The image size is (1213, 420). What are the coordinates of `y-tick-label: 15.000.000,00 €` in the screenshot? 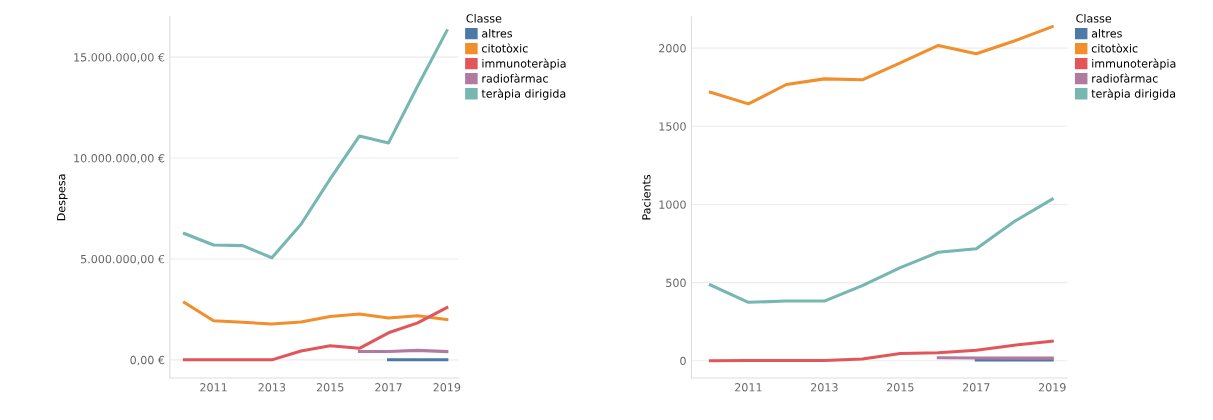 It's located at (119, 58).